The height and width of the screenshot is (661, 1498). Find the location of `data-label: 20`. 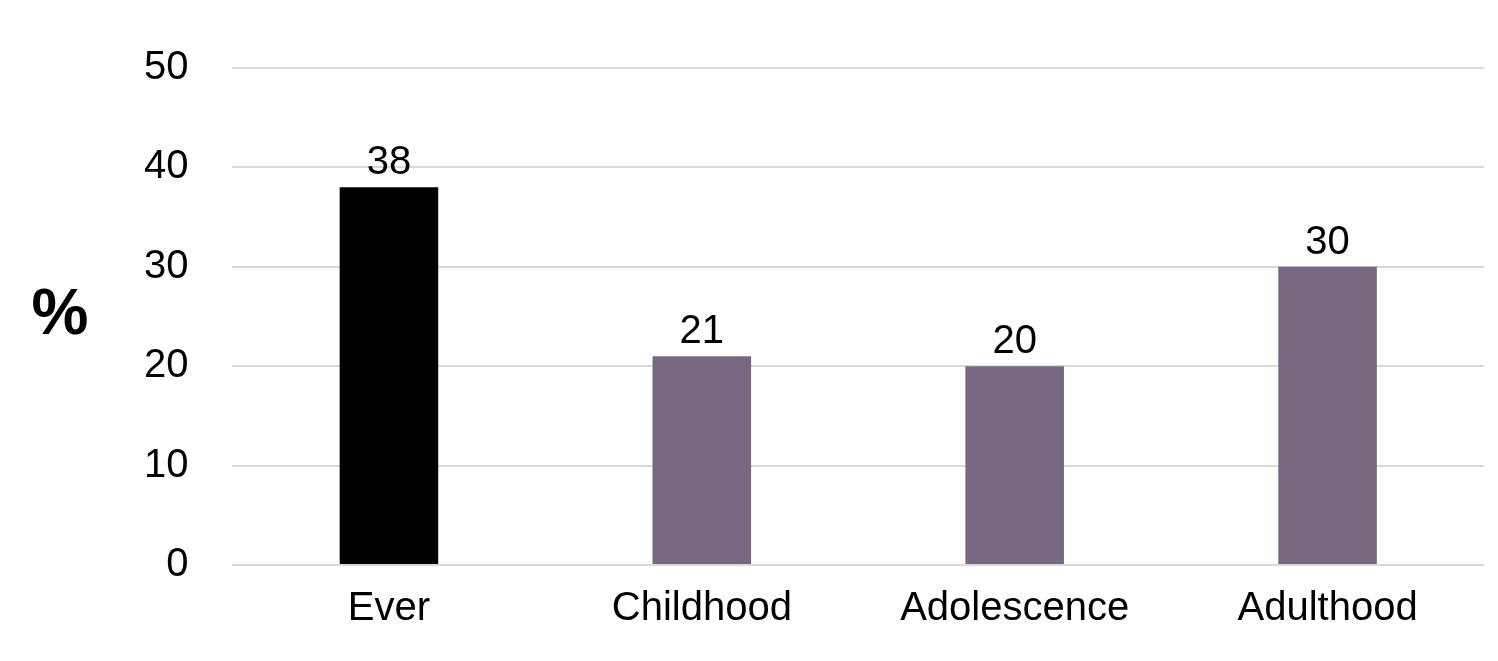

data-label: 20 is located at coordinates (1014, 339).